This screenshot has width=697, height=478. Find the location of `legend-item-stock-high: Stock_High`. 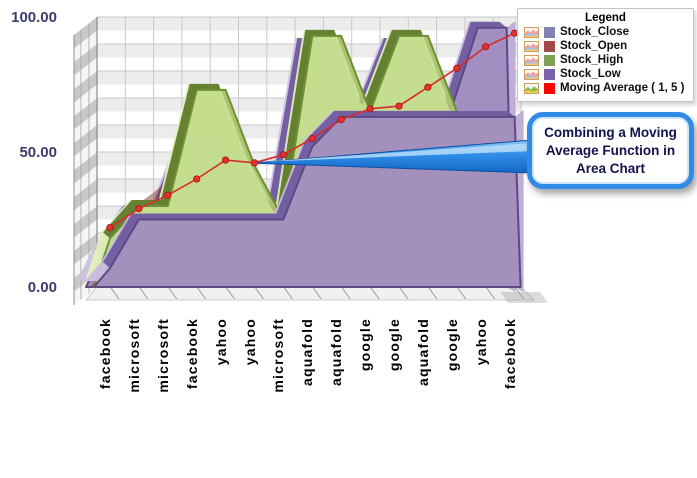

legend-item-stock-high: Stock_High is located at coordinates (605, 60).